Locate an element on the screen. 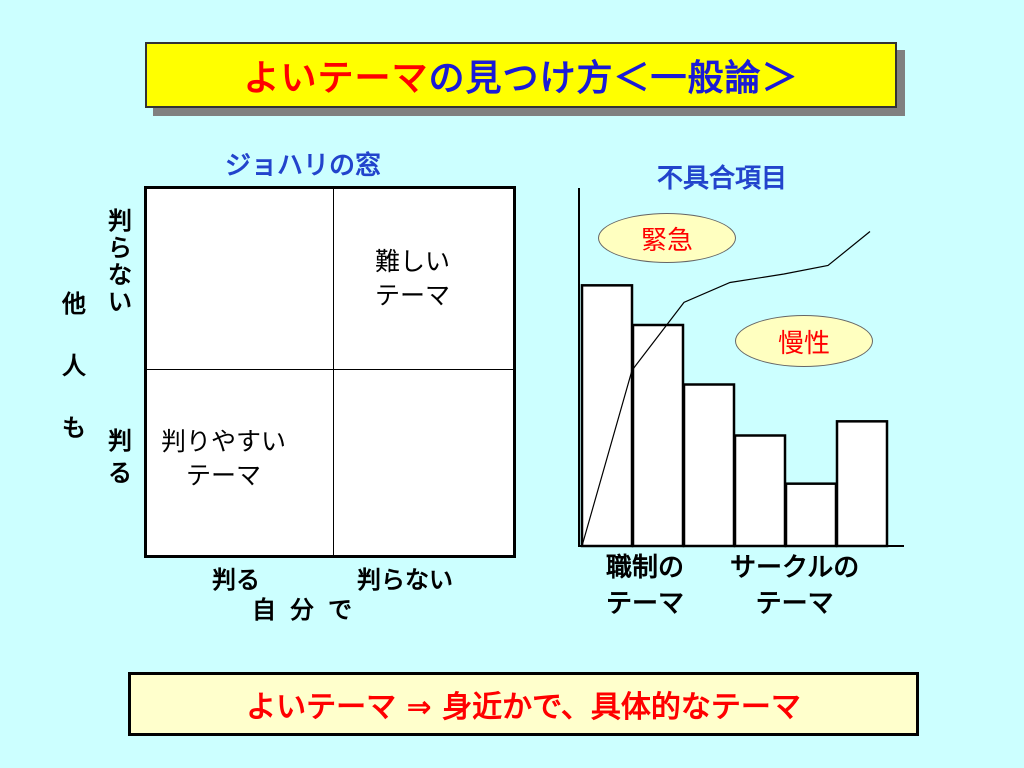 This screenshot has height=768, width=1024. y-label-char: も is located at coordinates (74, 428).